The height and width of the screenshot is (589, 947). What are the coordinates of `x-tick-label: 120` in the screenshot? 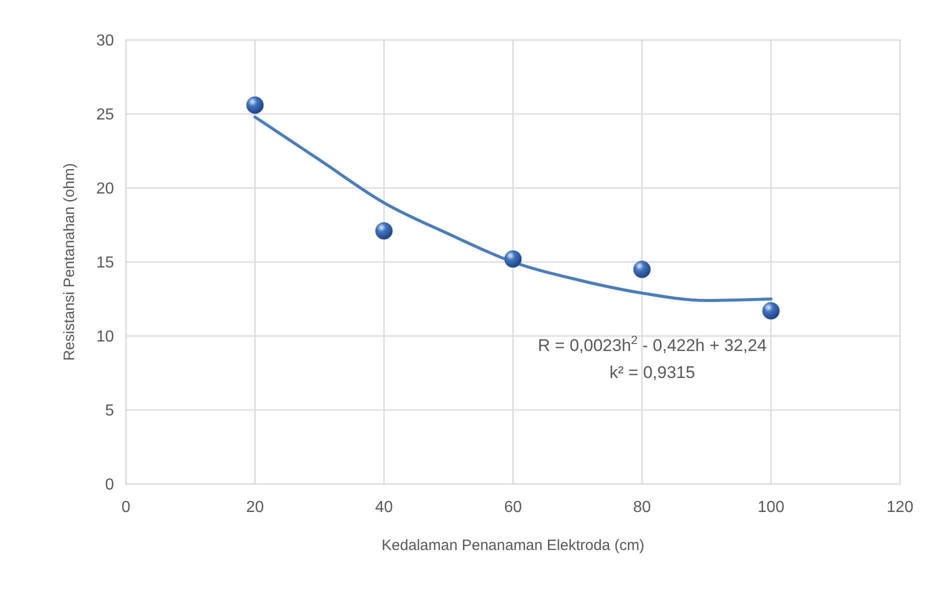 It's located at (900, 507).